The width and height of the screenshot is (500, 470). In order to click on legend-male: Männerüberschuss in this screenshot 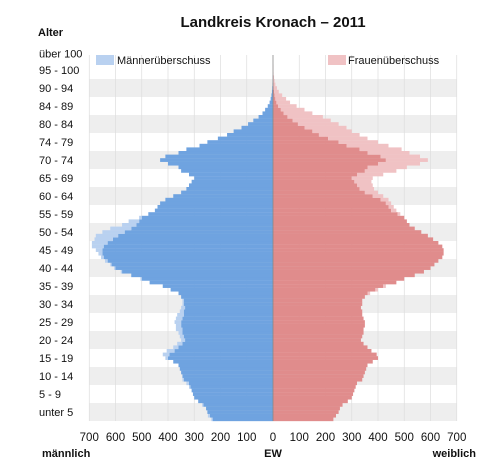, I will do `click(153, 61)`.